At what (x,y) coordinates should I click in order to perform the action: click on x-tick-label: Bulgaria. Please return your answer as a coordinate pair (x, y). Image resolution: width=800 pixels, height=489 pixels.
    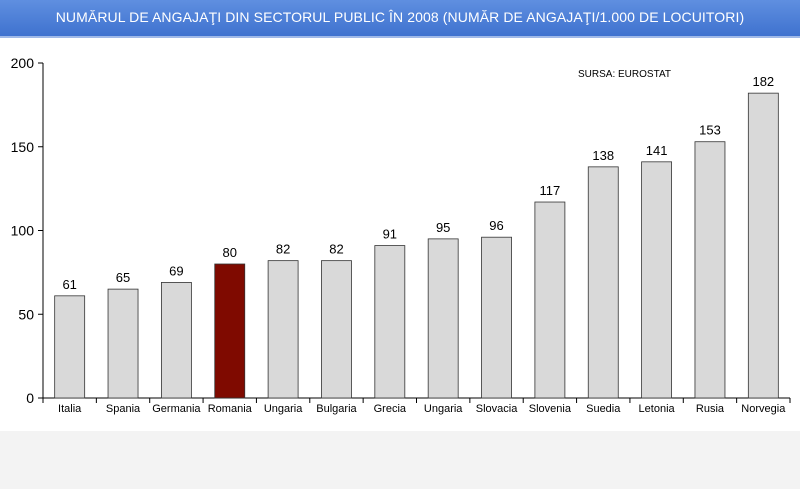
    Looking at the image, I should click on (336, 409).